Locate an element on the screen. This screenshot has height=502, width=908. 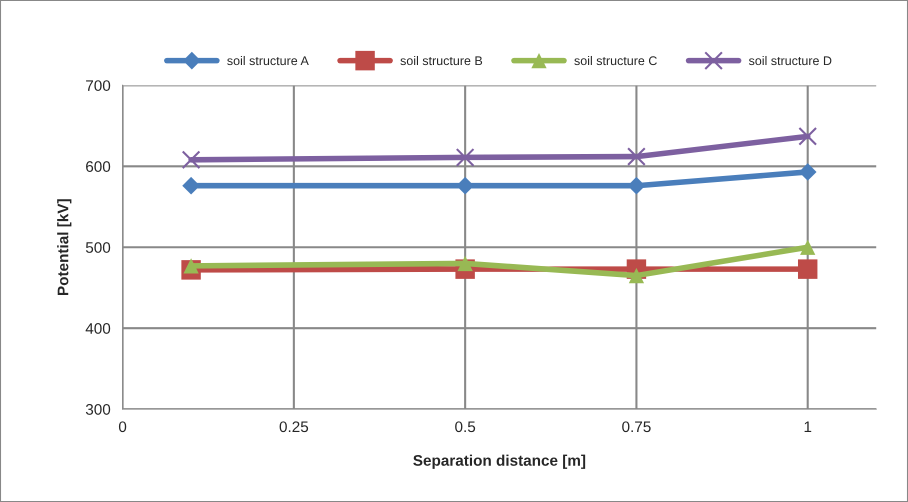
x-tick-label: 1 is located at coordinates (808, 426).